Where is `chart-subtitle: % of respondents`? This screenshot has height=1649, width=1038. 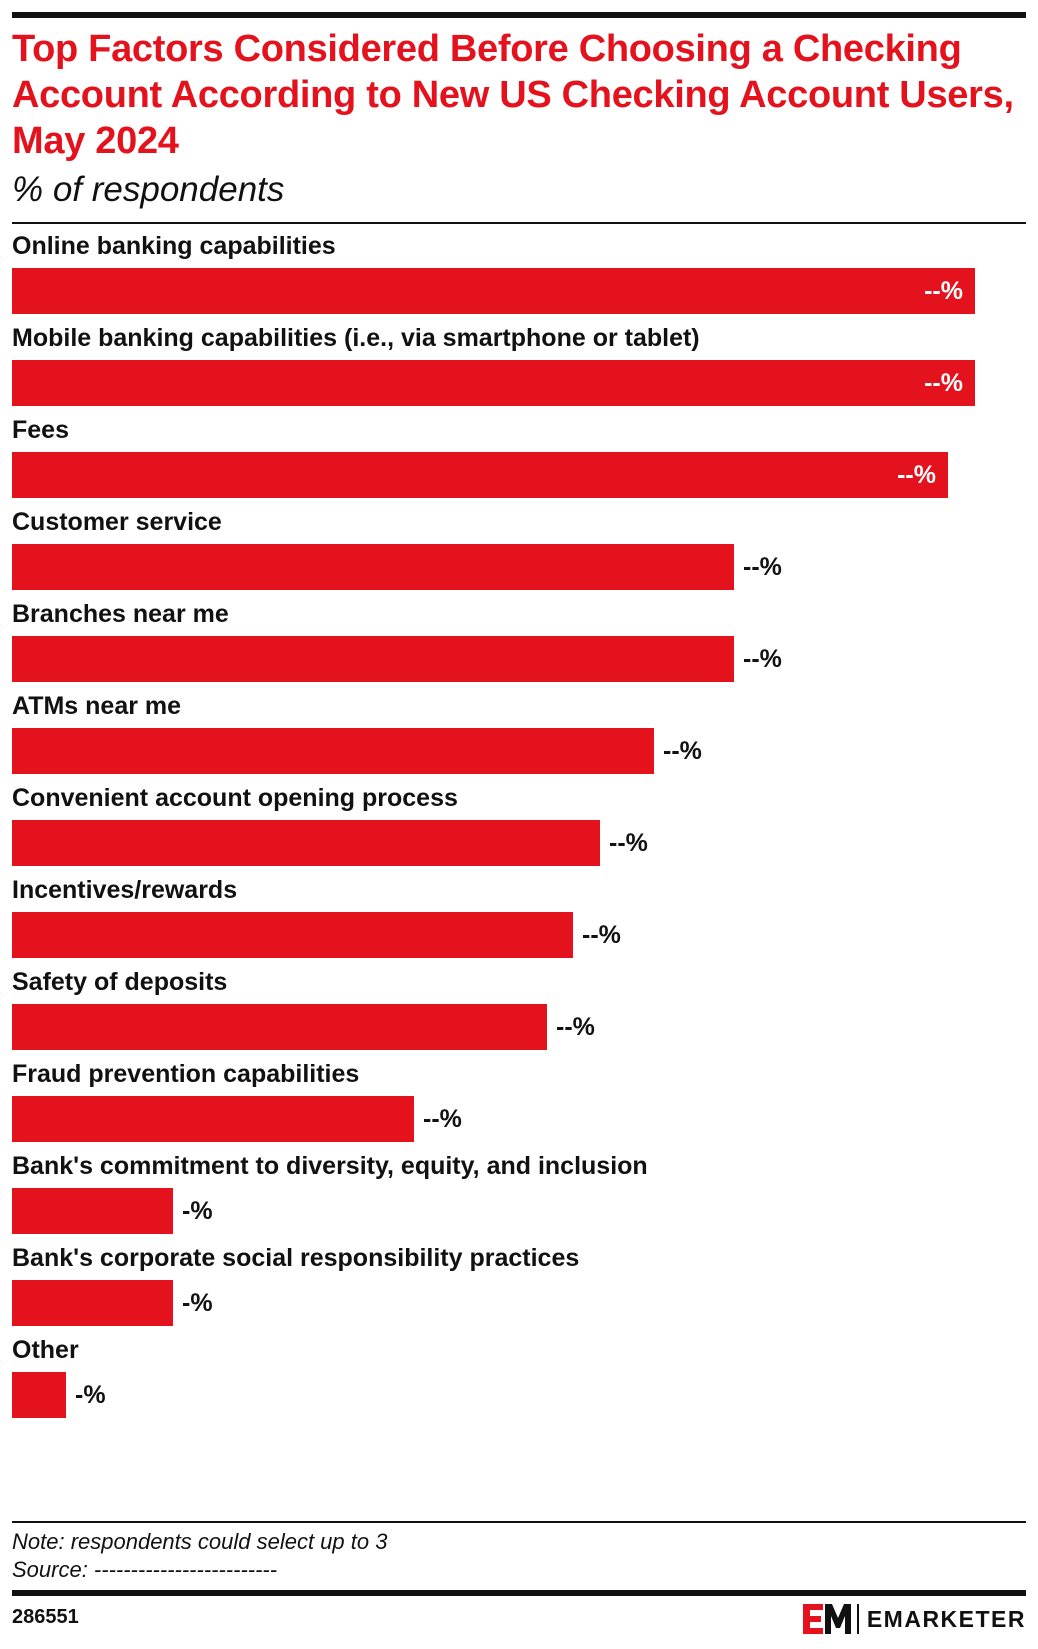
chart-subtitle: % of respondents is located at coordinates (148, 189).